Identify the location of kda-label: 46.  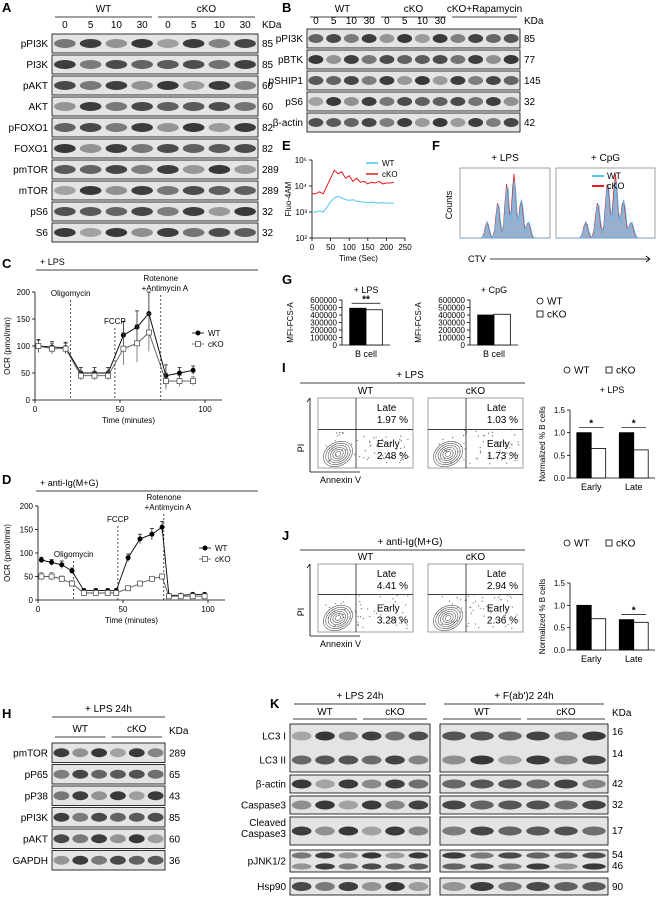
(618, 866).